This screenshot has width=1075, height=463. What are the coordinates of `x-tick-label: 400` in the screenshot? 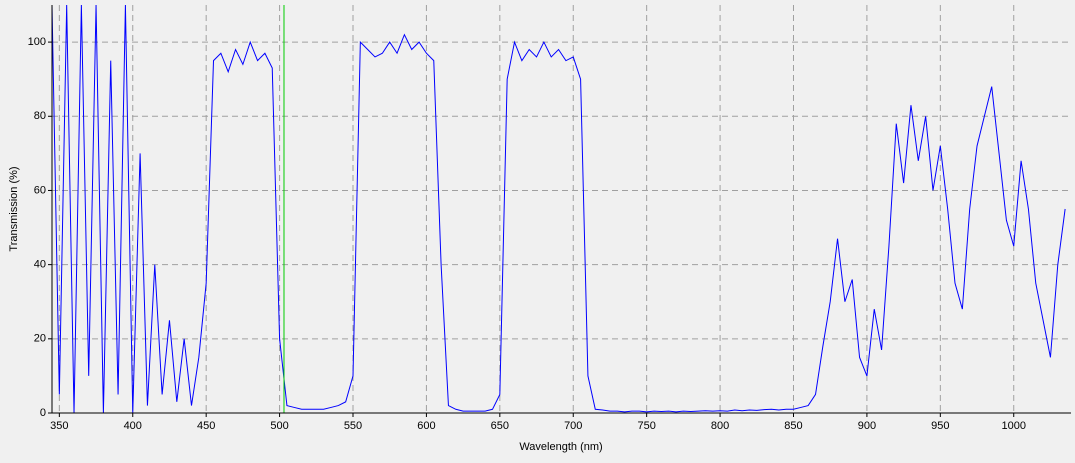 It's located at (133, 426).